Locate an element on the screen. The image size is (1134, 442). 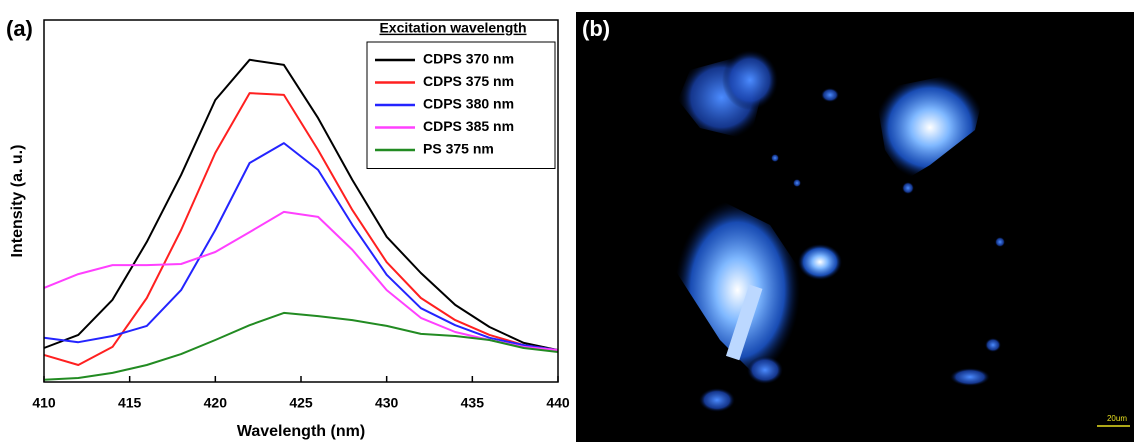
x-tick-label: 430 is located at coordinates (387, 403).